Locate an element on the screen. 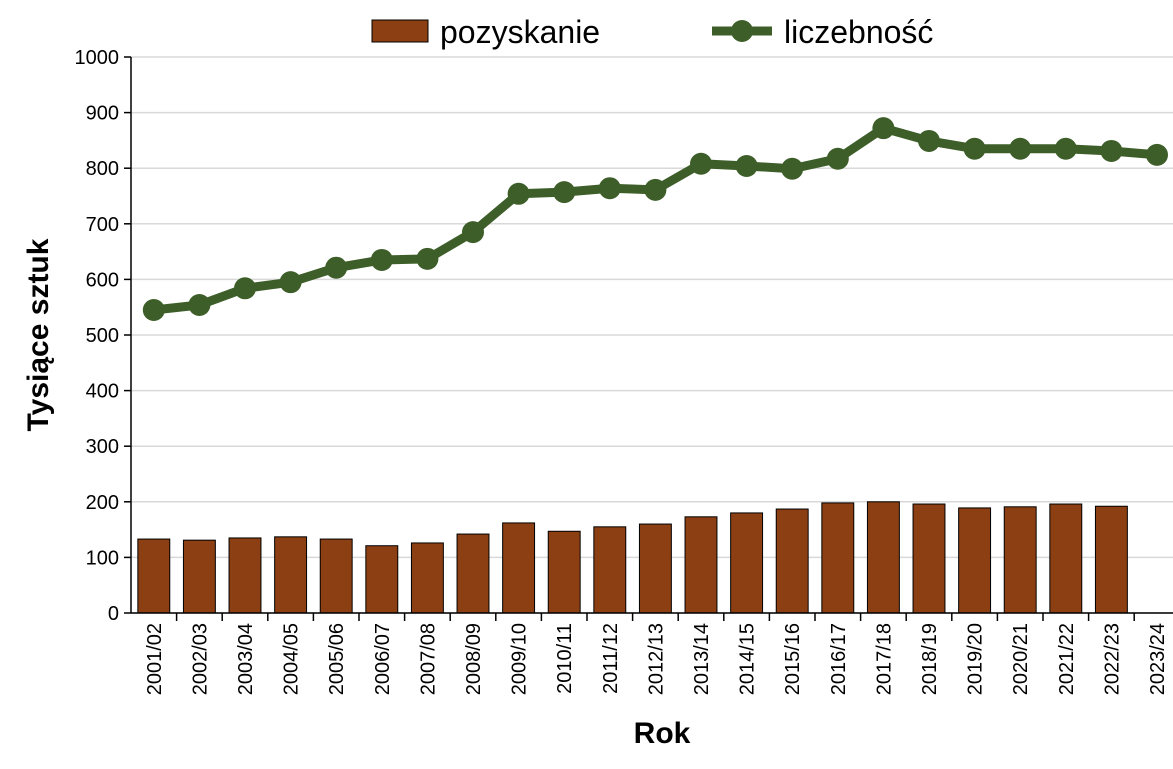 The height and width of the screenshot is (769, 1173). x-tick-label: 2008/09 is located at coordinates (474, 659).